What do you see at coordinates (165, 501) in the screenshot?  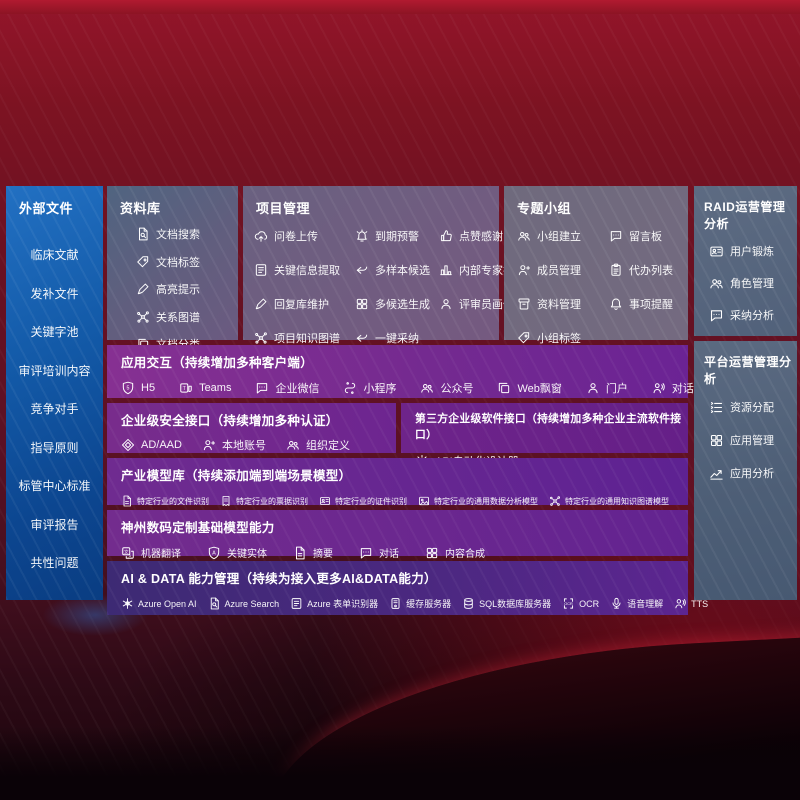 I see `feature-item: 特定行业的文件识别` at bounding box center [165, 501].